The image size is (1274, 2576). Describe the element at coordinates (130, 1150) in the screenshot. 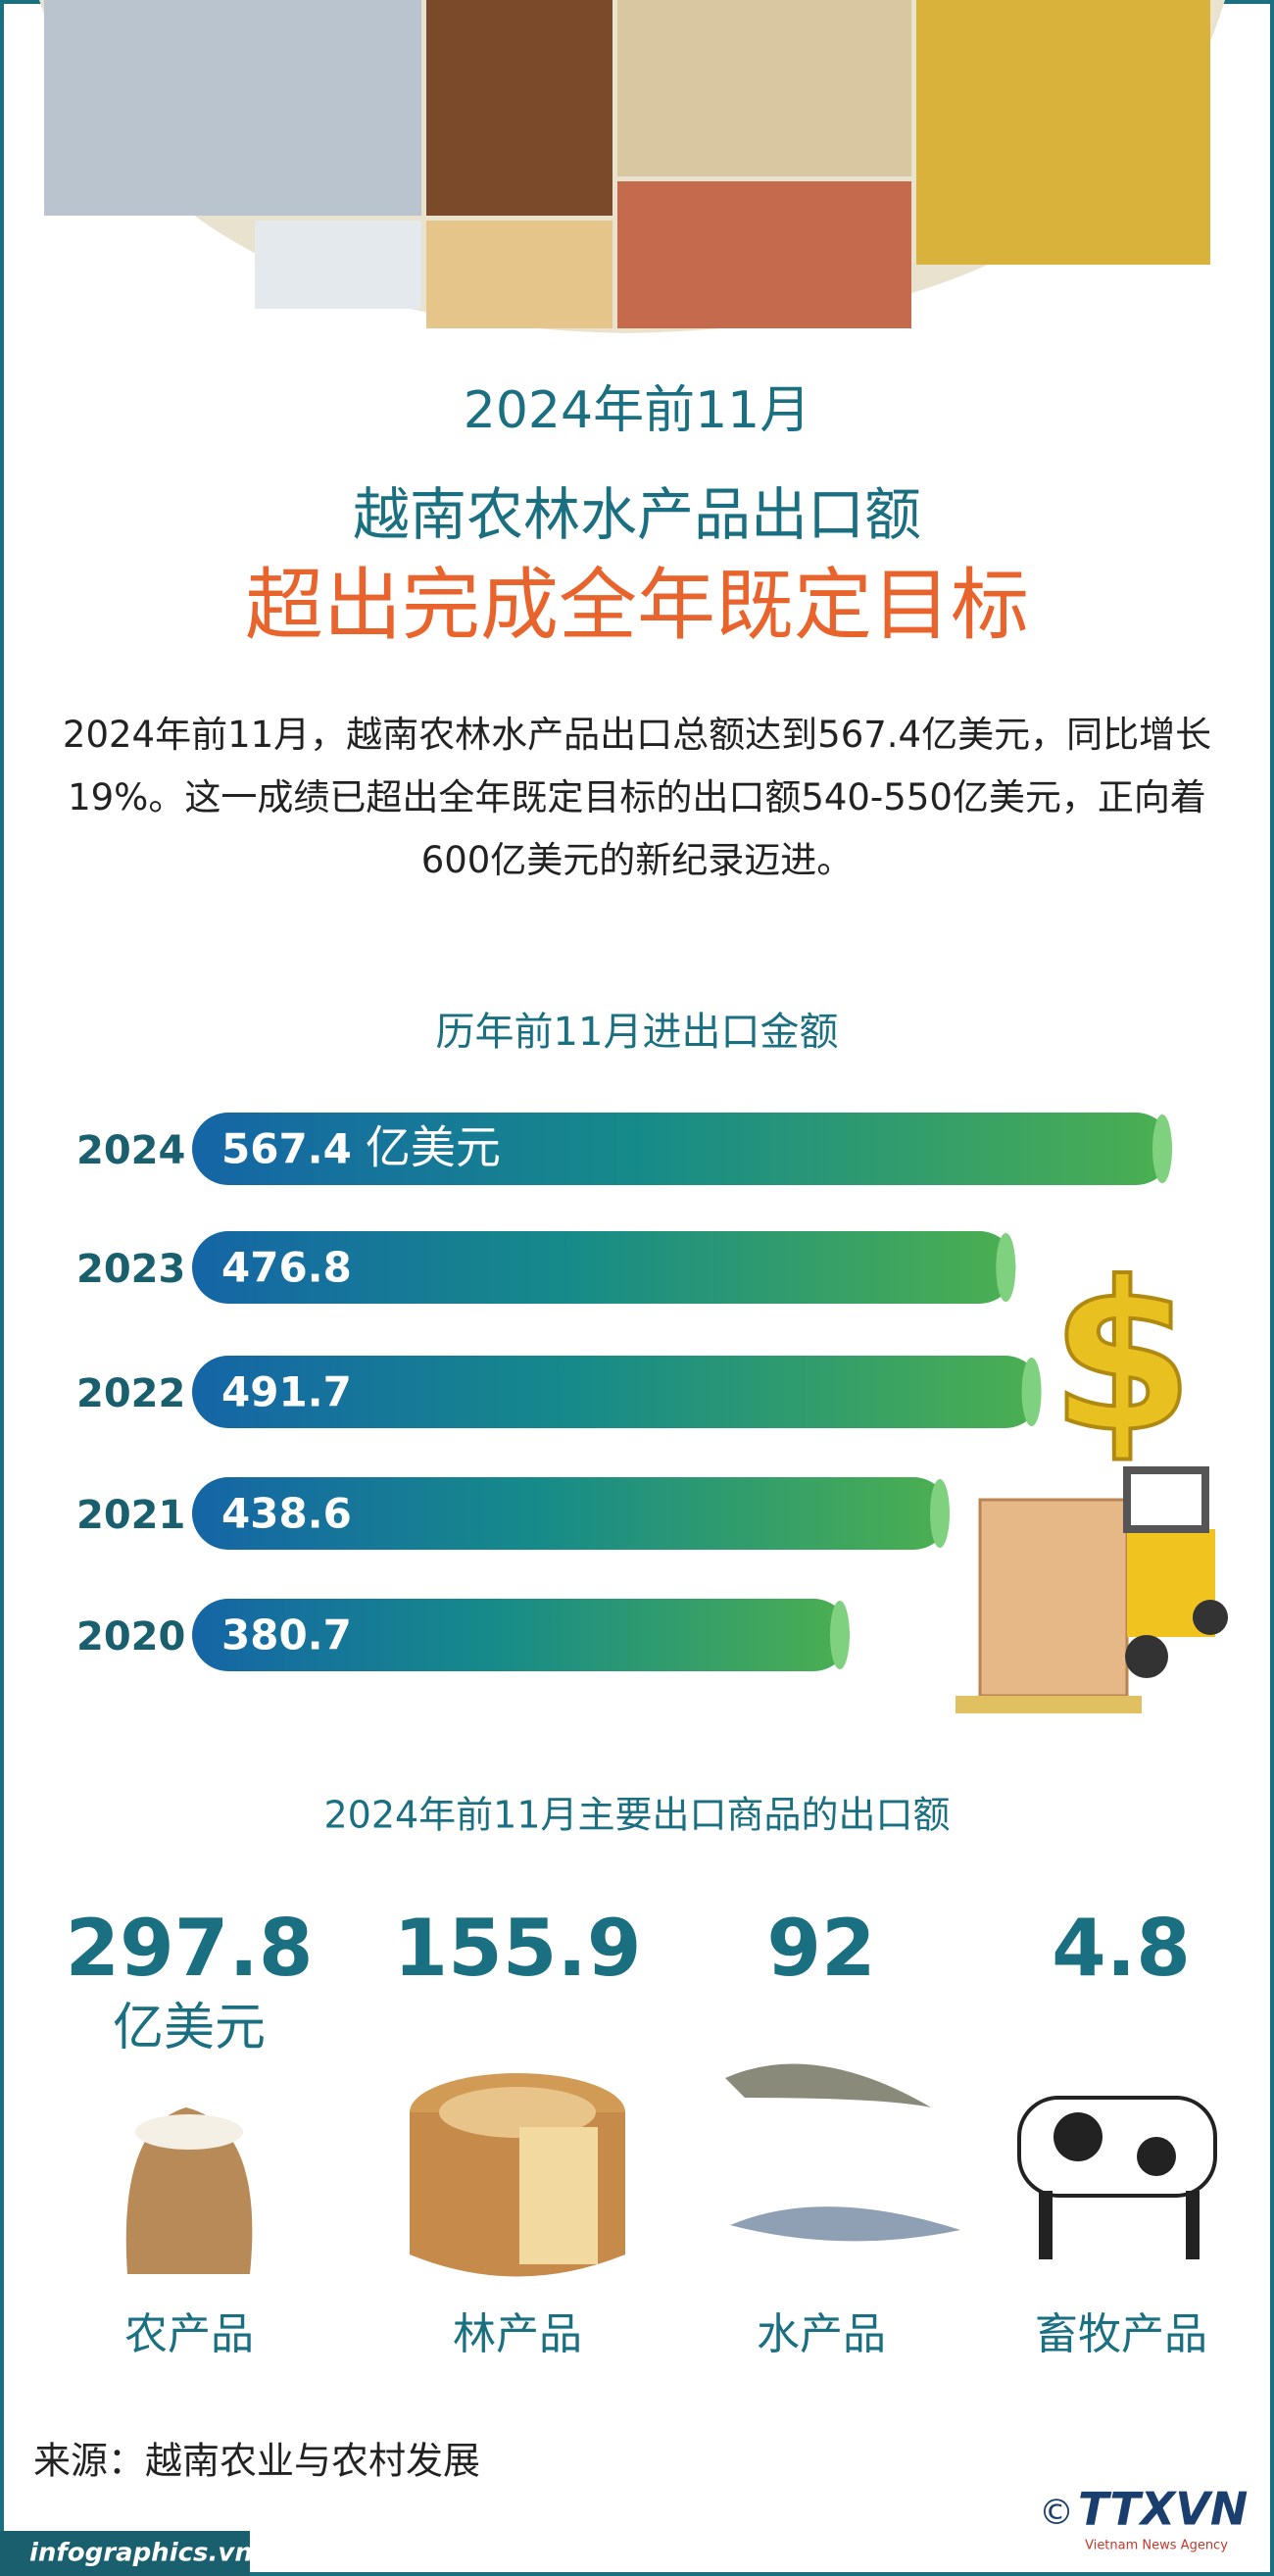

I see `year-label: 2024` at that location.